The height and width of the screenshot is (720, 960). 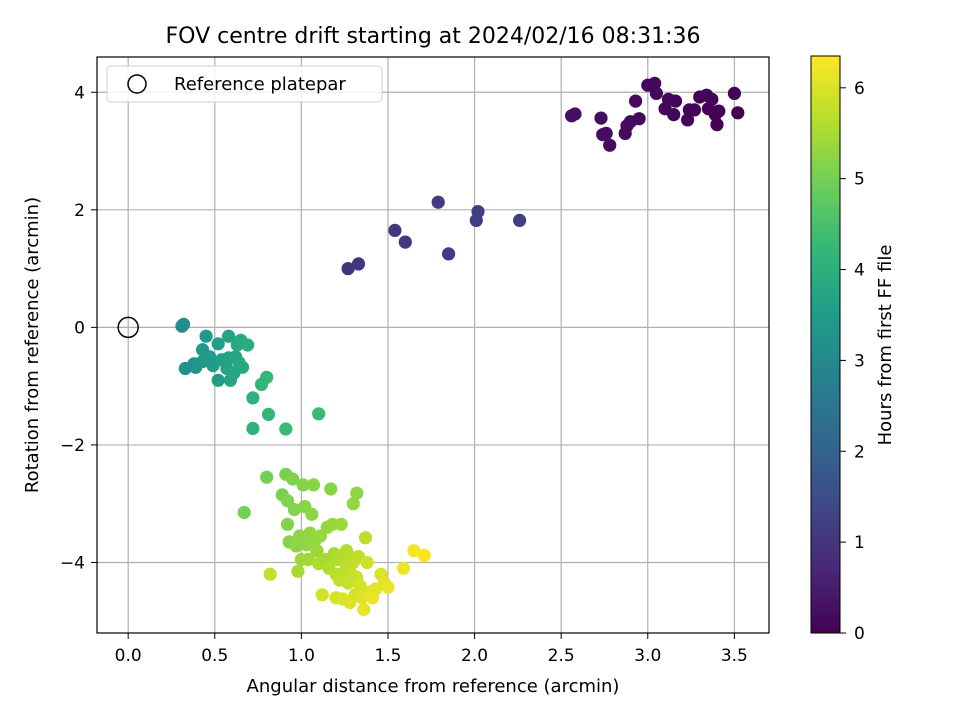 I want to click on x-tick-label: 0.5, so click(x=214, y=656).